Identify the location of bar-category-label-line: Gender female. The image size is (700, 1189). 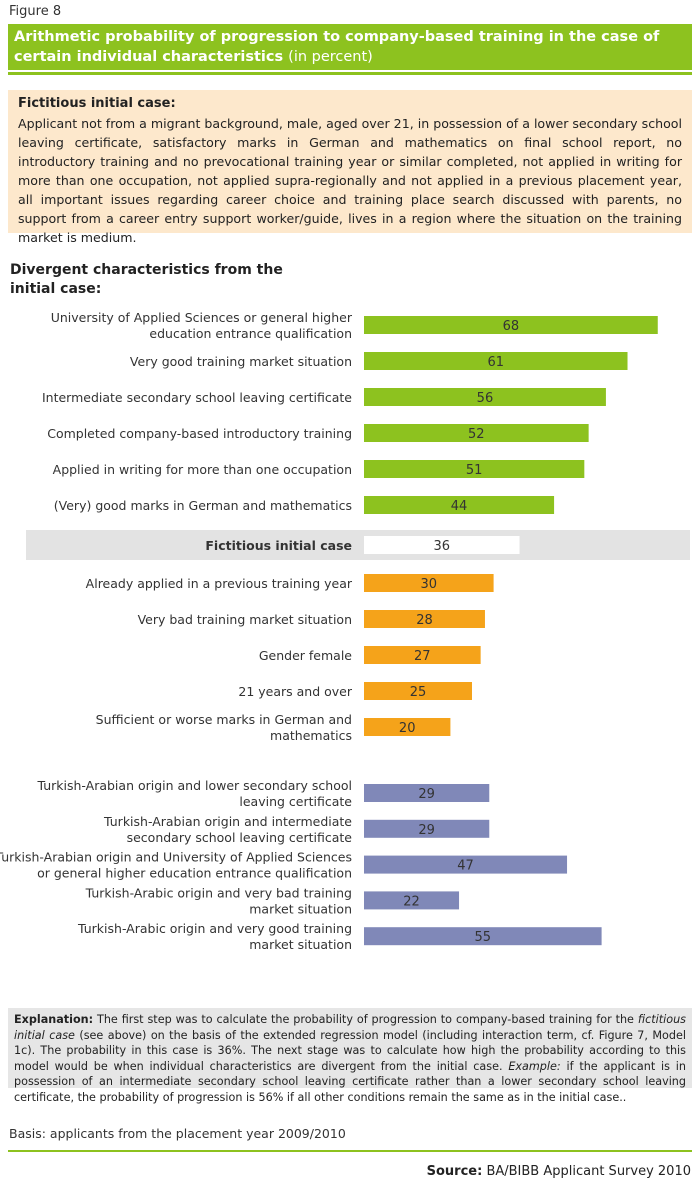
(305, 655).